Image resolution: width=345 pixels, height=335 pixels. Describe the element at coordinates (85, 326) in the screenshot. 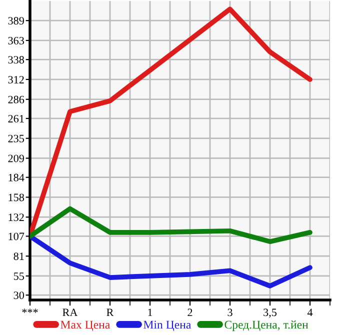

I see `legend-label: Max Цена` at that location.